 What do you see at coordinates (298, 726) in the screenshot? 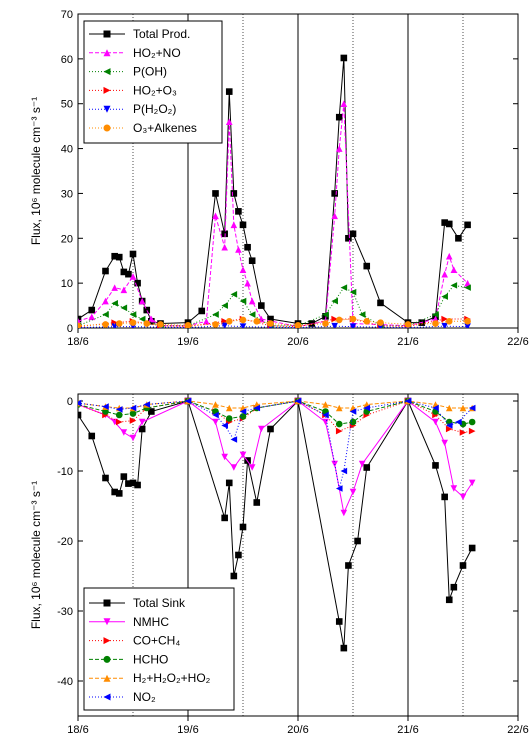
I see `x-axis-ticks: 18/6 19/6 20/6 21/6 22/6` at bounding box center [298, 726].